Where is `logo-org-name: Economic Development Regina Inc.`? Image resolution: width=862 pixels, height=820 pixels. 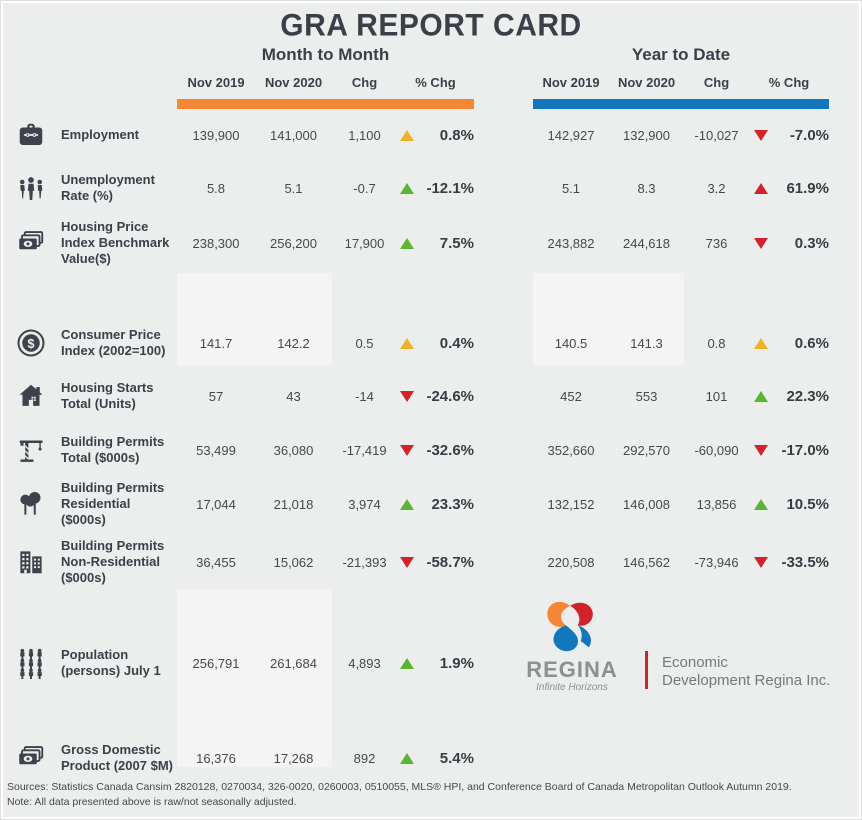 logo-org-name: Economic Development Regina Inc. is located at coordinates (746, 671).